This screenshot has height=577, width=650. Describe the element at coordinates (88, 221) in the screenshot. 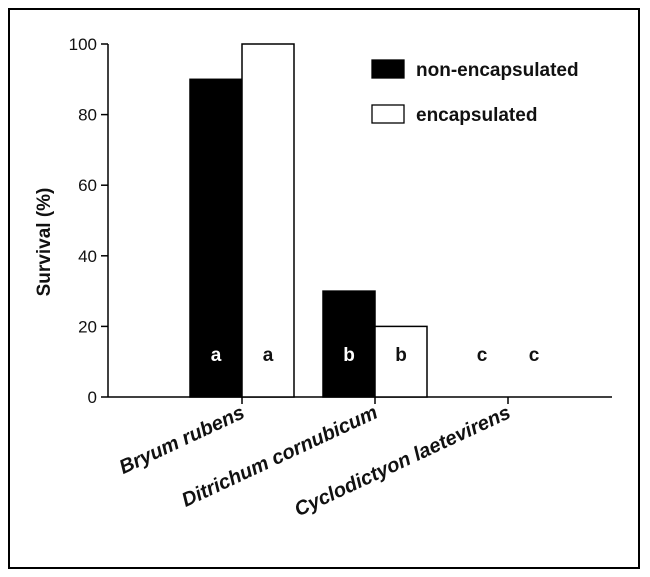

I see `y-ticks: 0 20 40 60 80 100` at that location.